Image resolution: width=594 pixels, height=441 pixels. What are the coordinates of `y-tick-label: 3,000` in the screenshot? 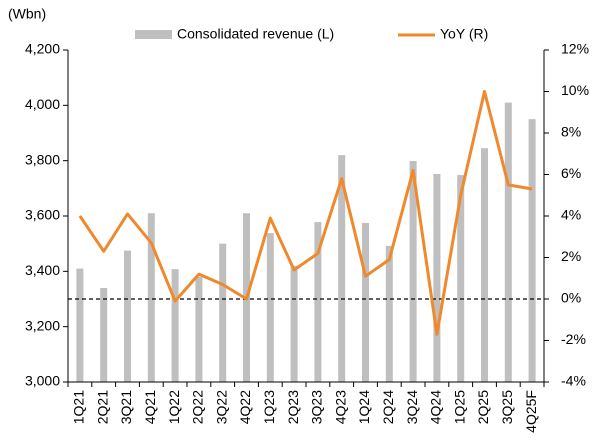 It's located at (42, 381).